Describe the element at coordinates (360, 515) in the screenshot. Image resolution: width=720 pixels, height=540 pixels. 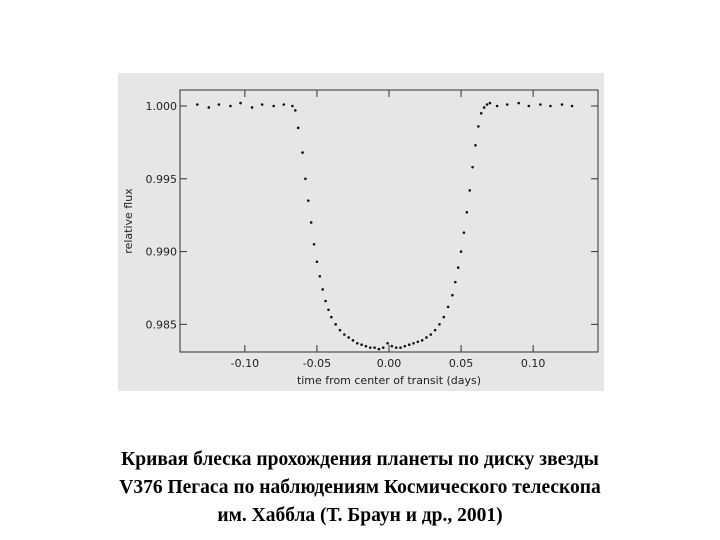
I see `caption-line-3: им. Хаббла (Т. Браун и др., 2001)` at that location.